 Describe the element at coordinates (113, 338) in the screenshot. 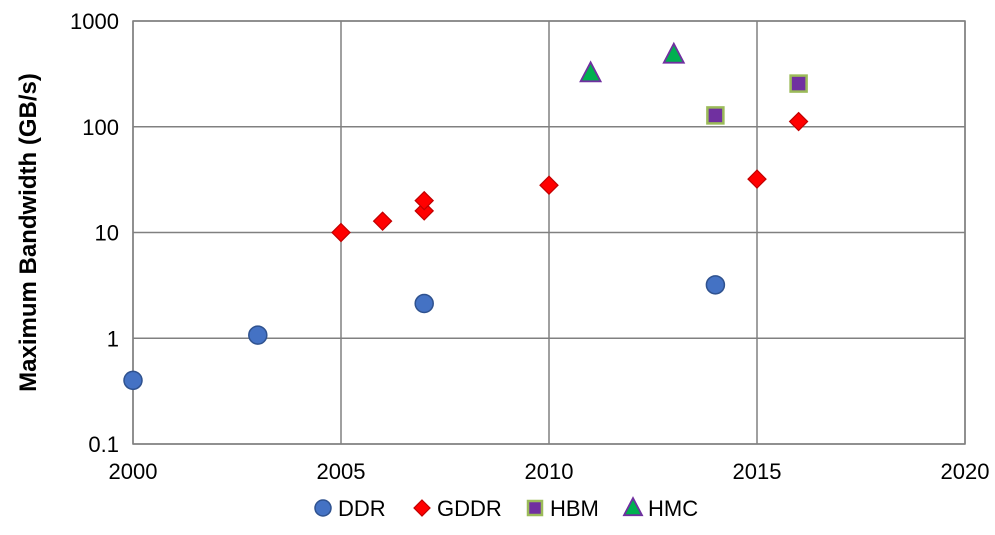

I see `y-tick-label: 1` at that location.